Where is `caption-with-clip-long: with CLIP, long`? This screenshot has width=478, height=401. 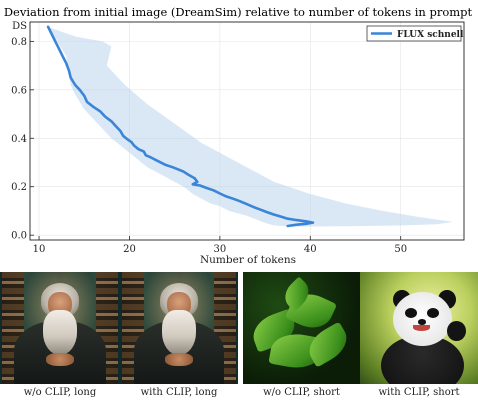 caption-with-clip-long: with CLIP, long is located at coordinates (179, 392).